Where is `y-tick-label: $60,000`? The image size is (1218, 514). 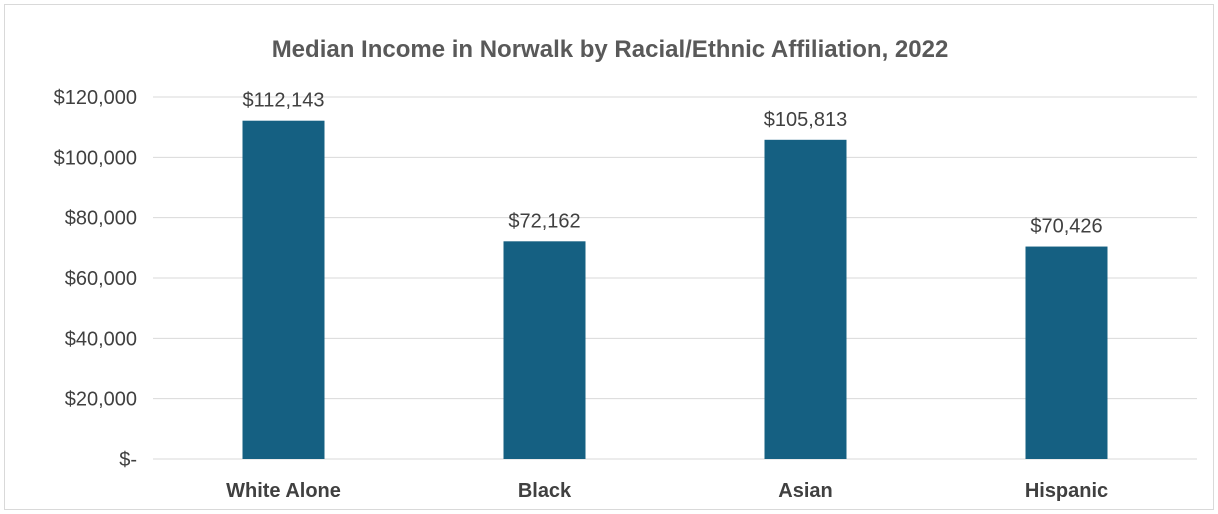 y-tick-label: $60,000 is located at coordinates (101, 279).